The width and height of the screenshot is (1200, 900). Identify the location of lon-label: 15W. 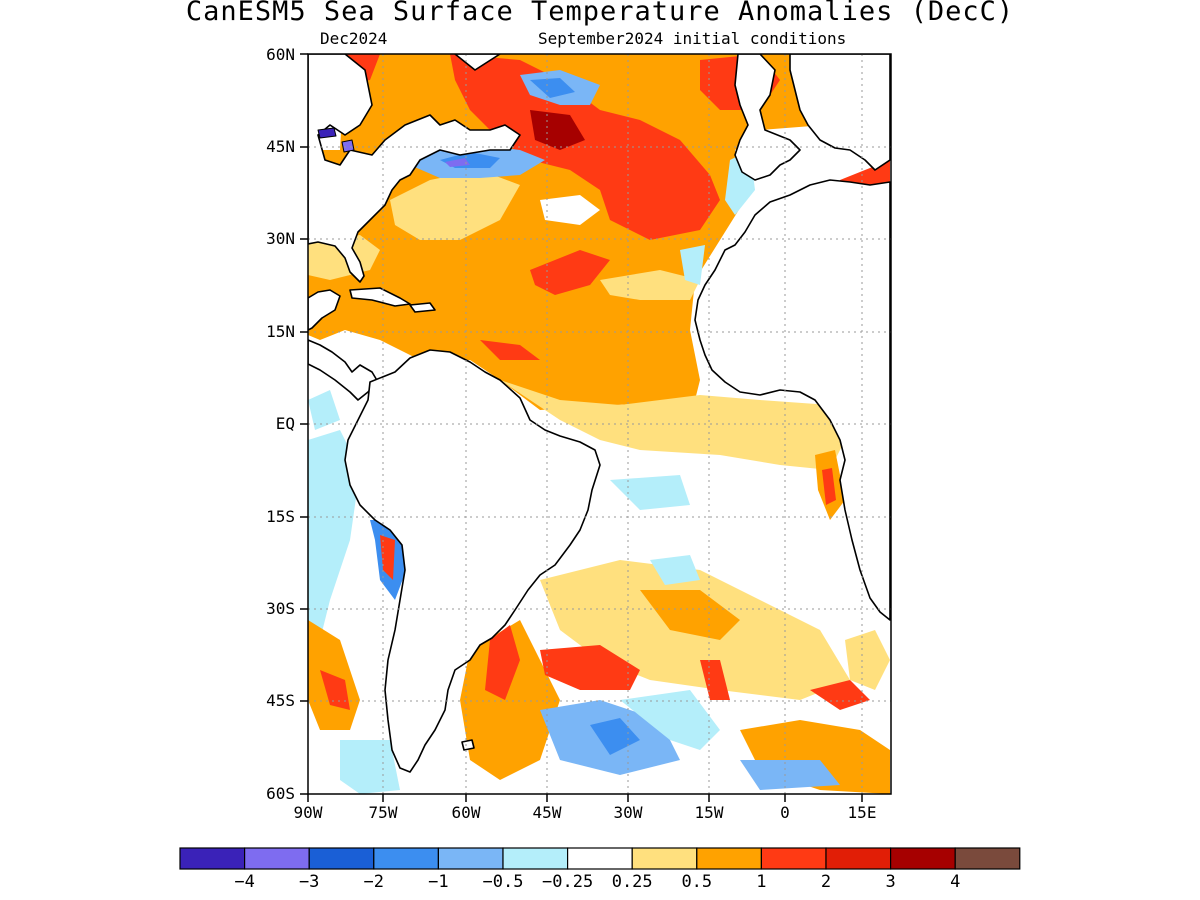
(709, 812).